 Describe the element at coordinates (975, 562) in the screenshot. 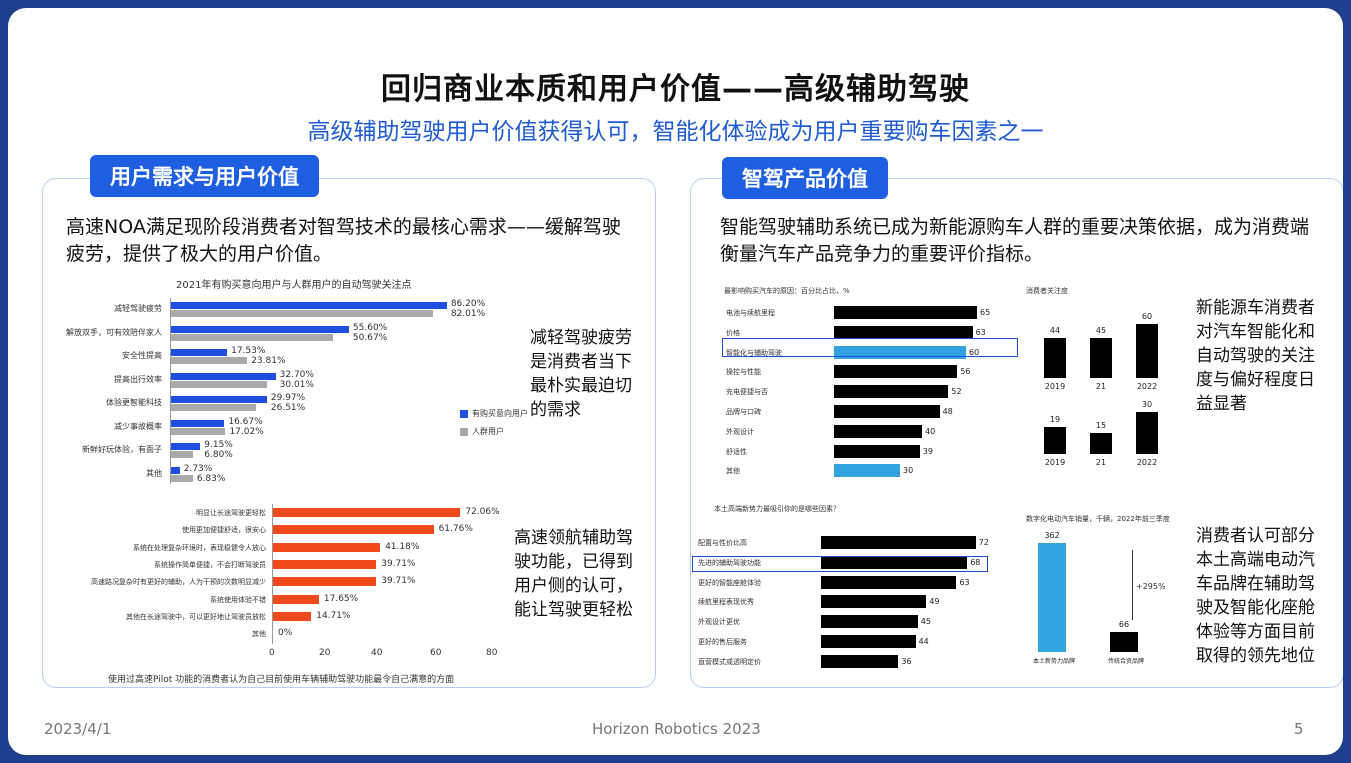

I see `chart-value-label: 68` at that location.